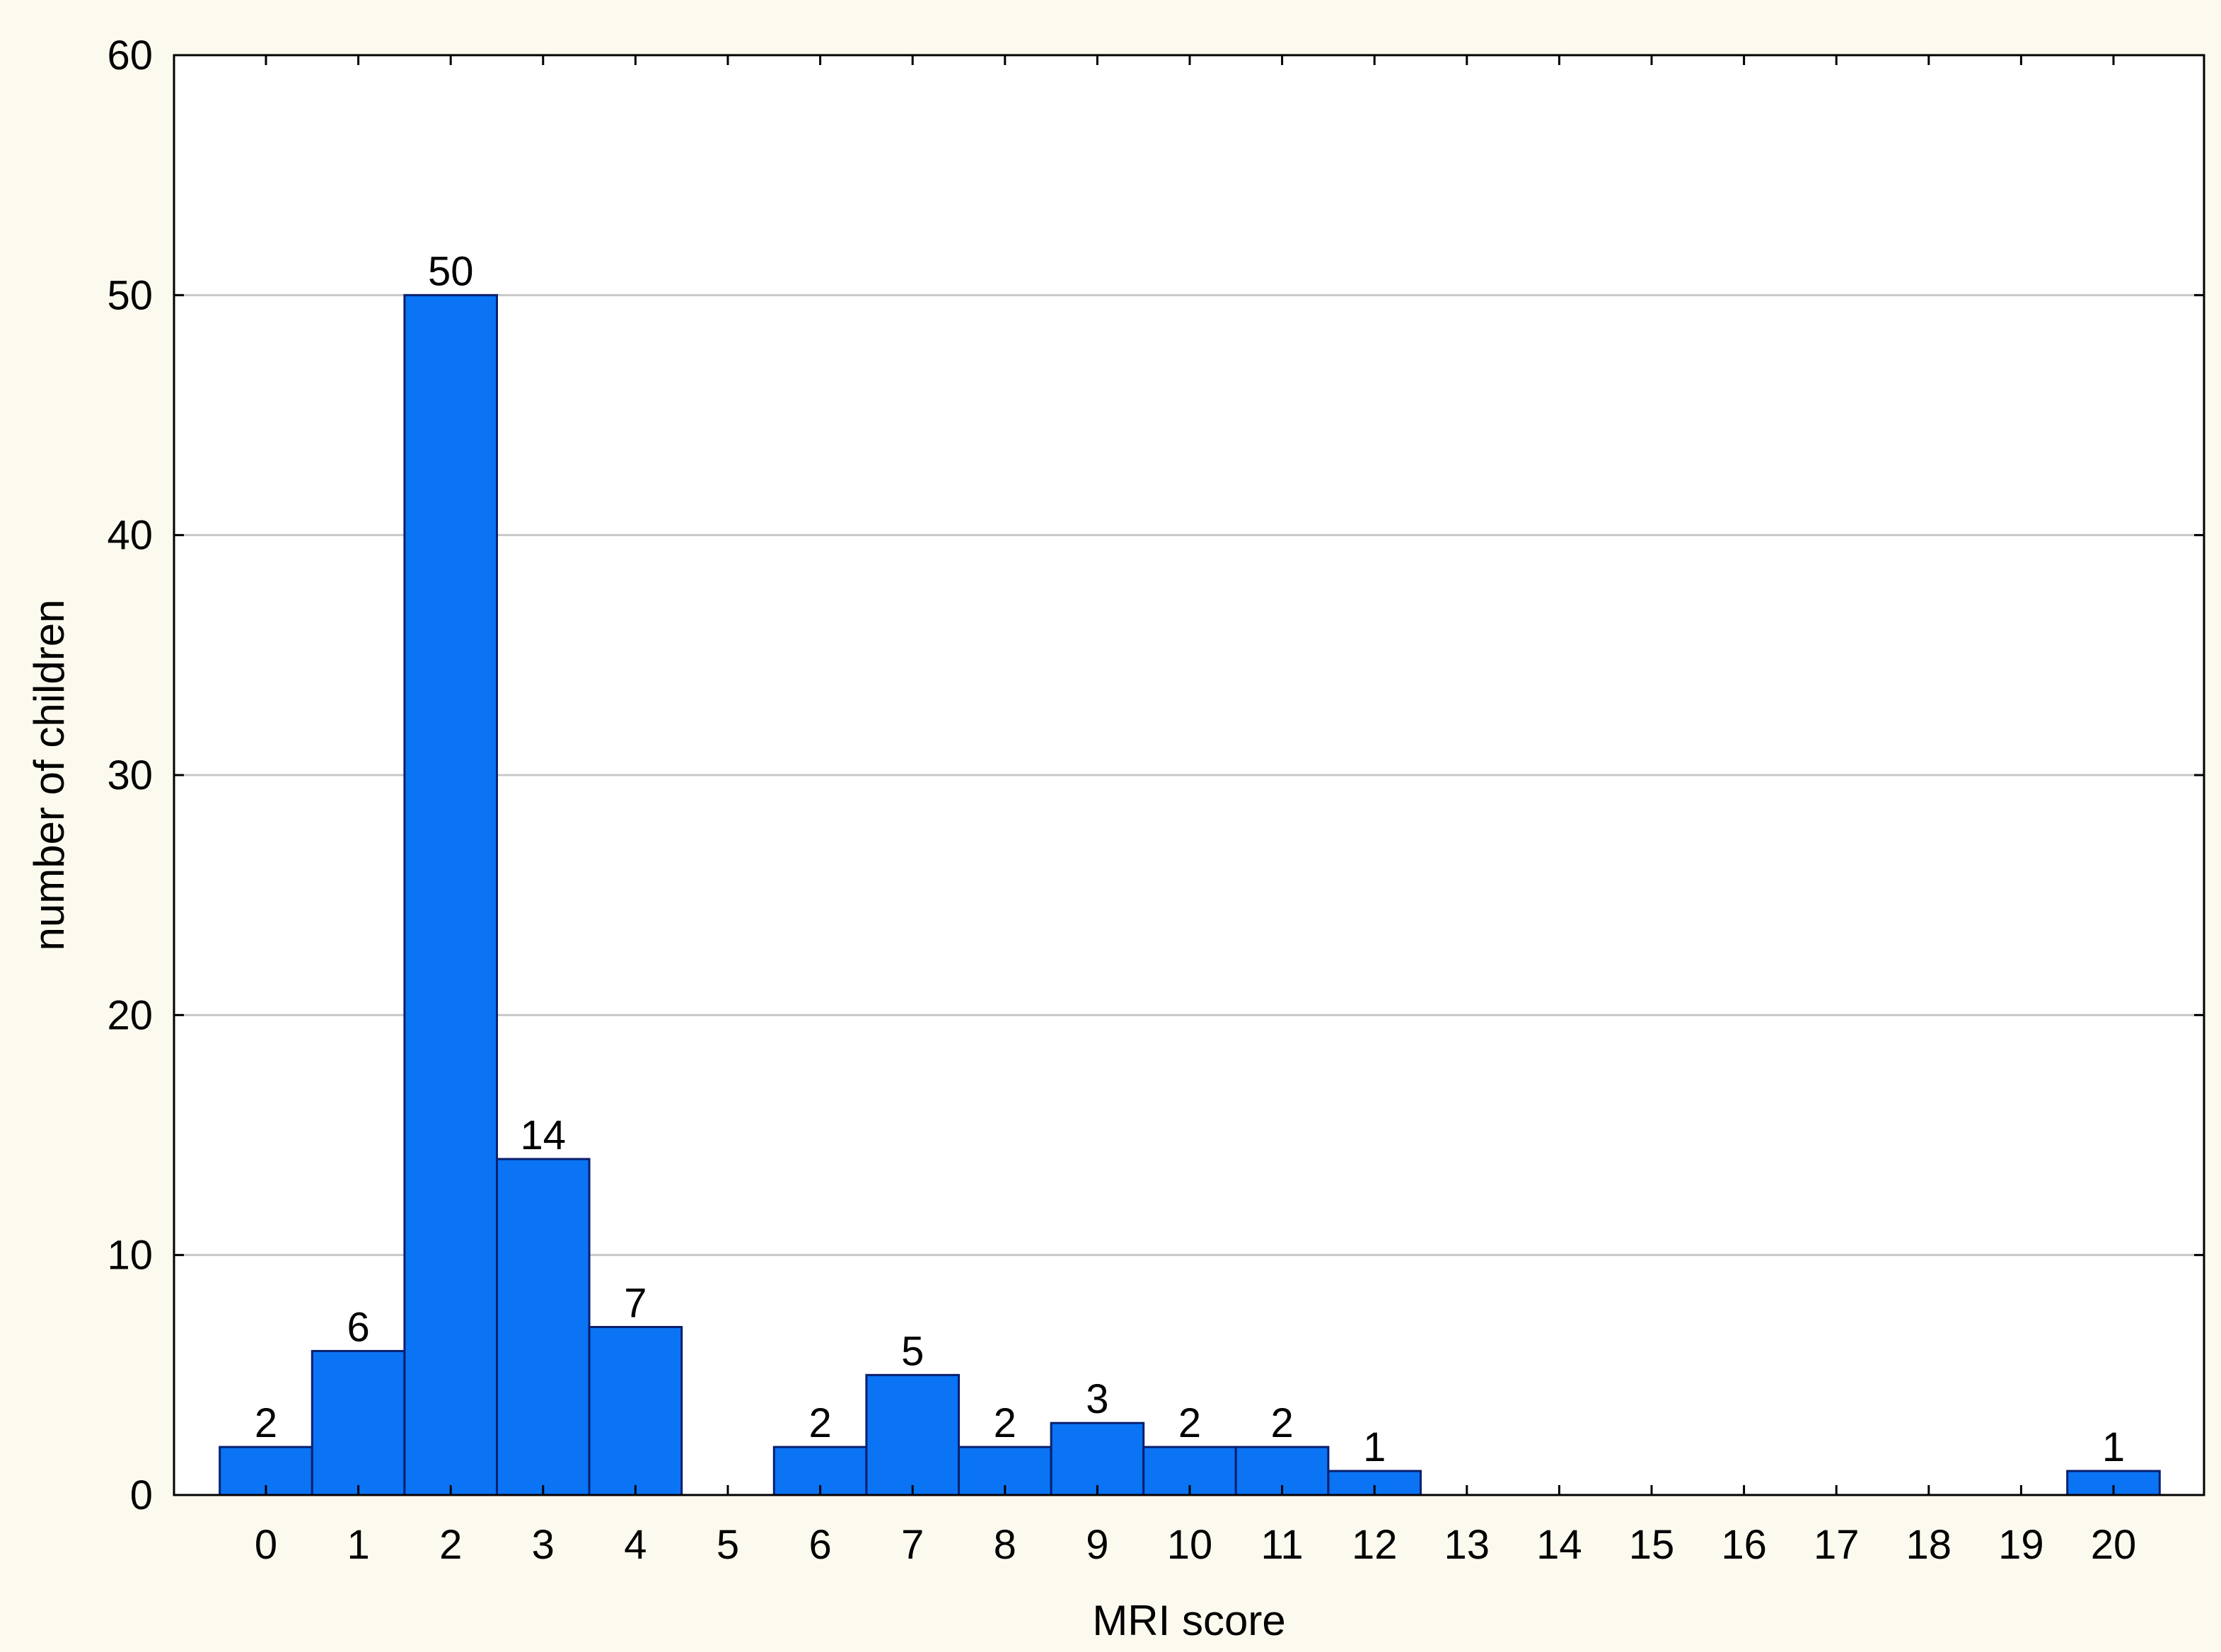  Describe the element at coordinates (1190, 1545) in the screenshot. I see `x-tick-label: 10` at that location.